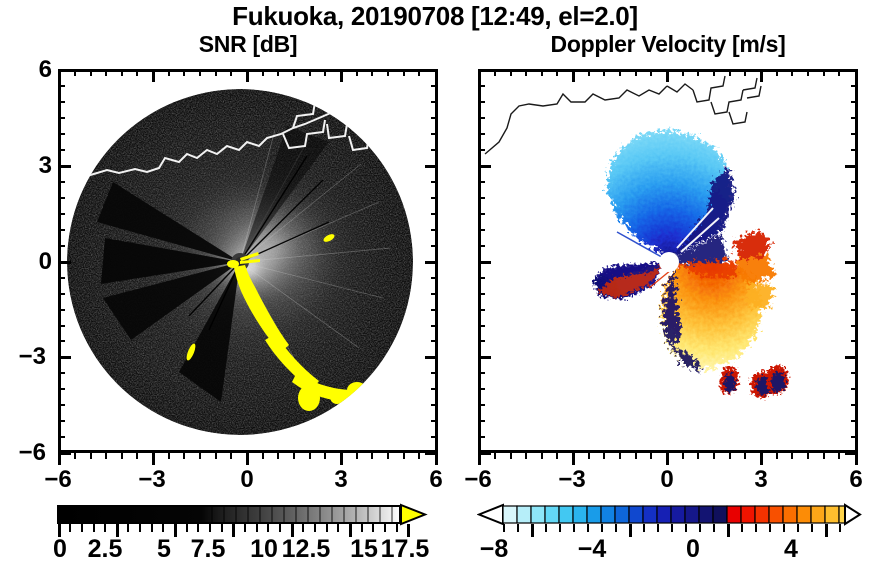 The height and width of the screenshot is (570, 870). I want to click on velocity-detached-cells, so click(754, 381).